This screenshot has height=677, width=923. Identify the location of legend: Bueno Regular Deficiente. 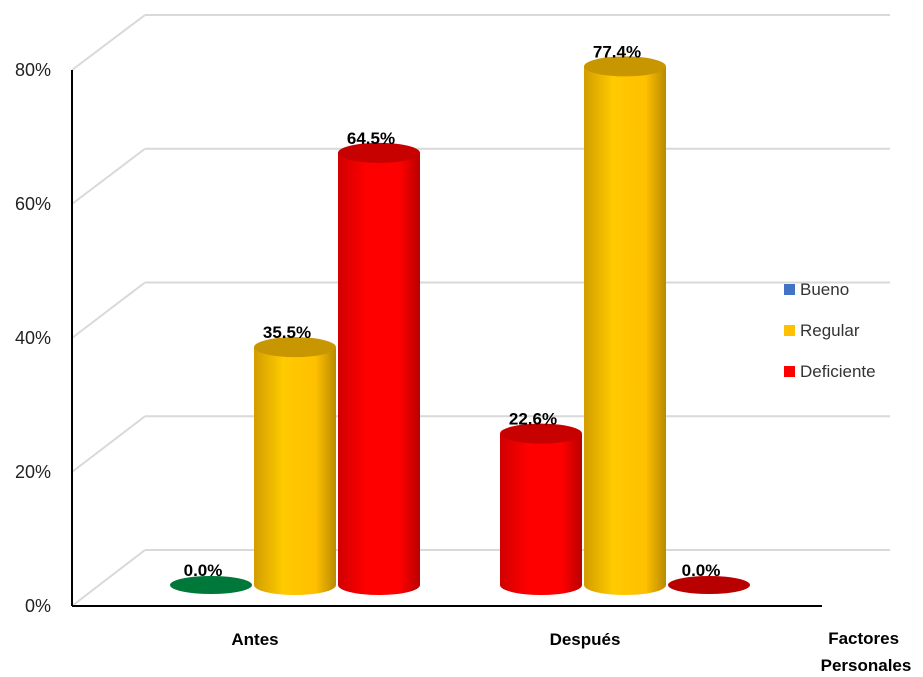
(830, 330).